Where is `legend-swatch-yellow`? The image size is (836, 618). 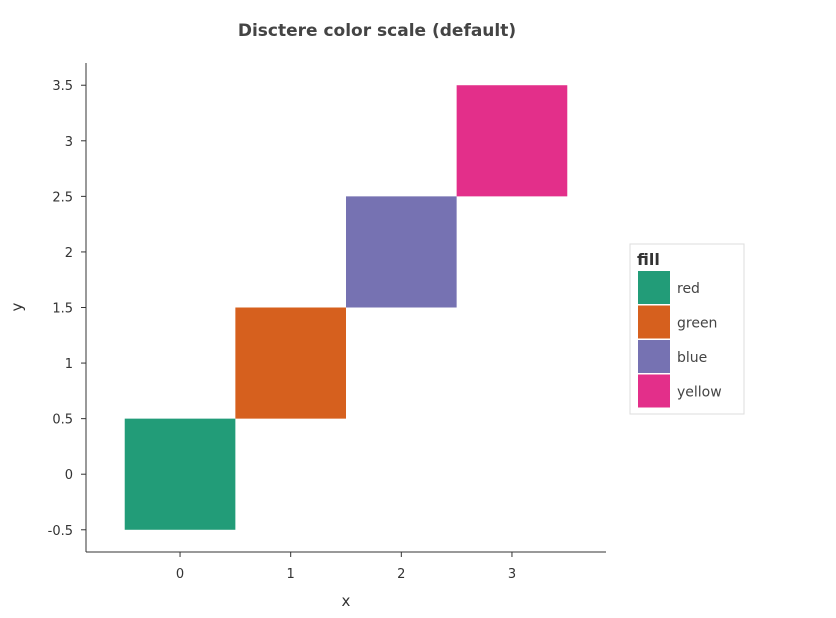 legend-swatch-yellow is located at coordinates (654, 391).